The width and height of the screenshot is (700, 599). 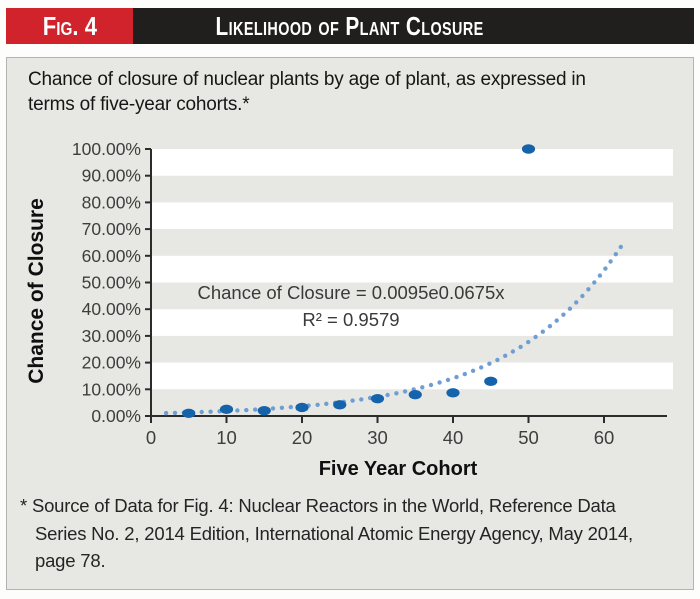 I want to click on y-tick-label: 20.00%, so click(x=111, y=363).